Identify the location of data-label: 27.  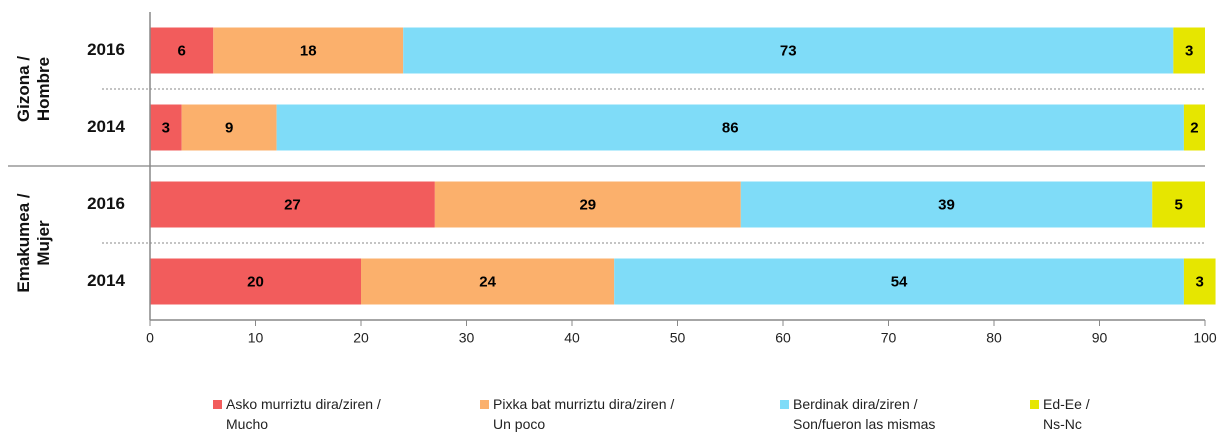
(292, 204).